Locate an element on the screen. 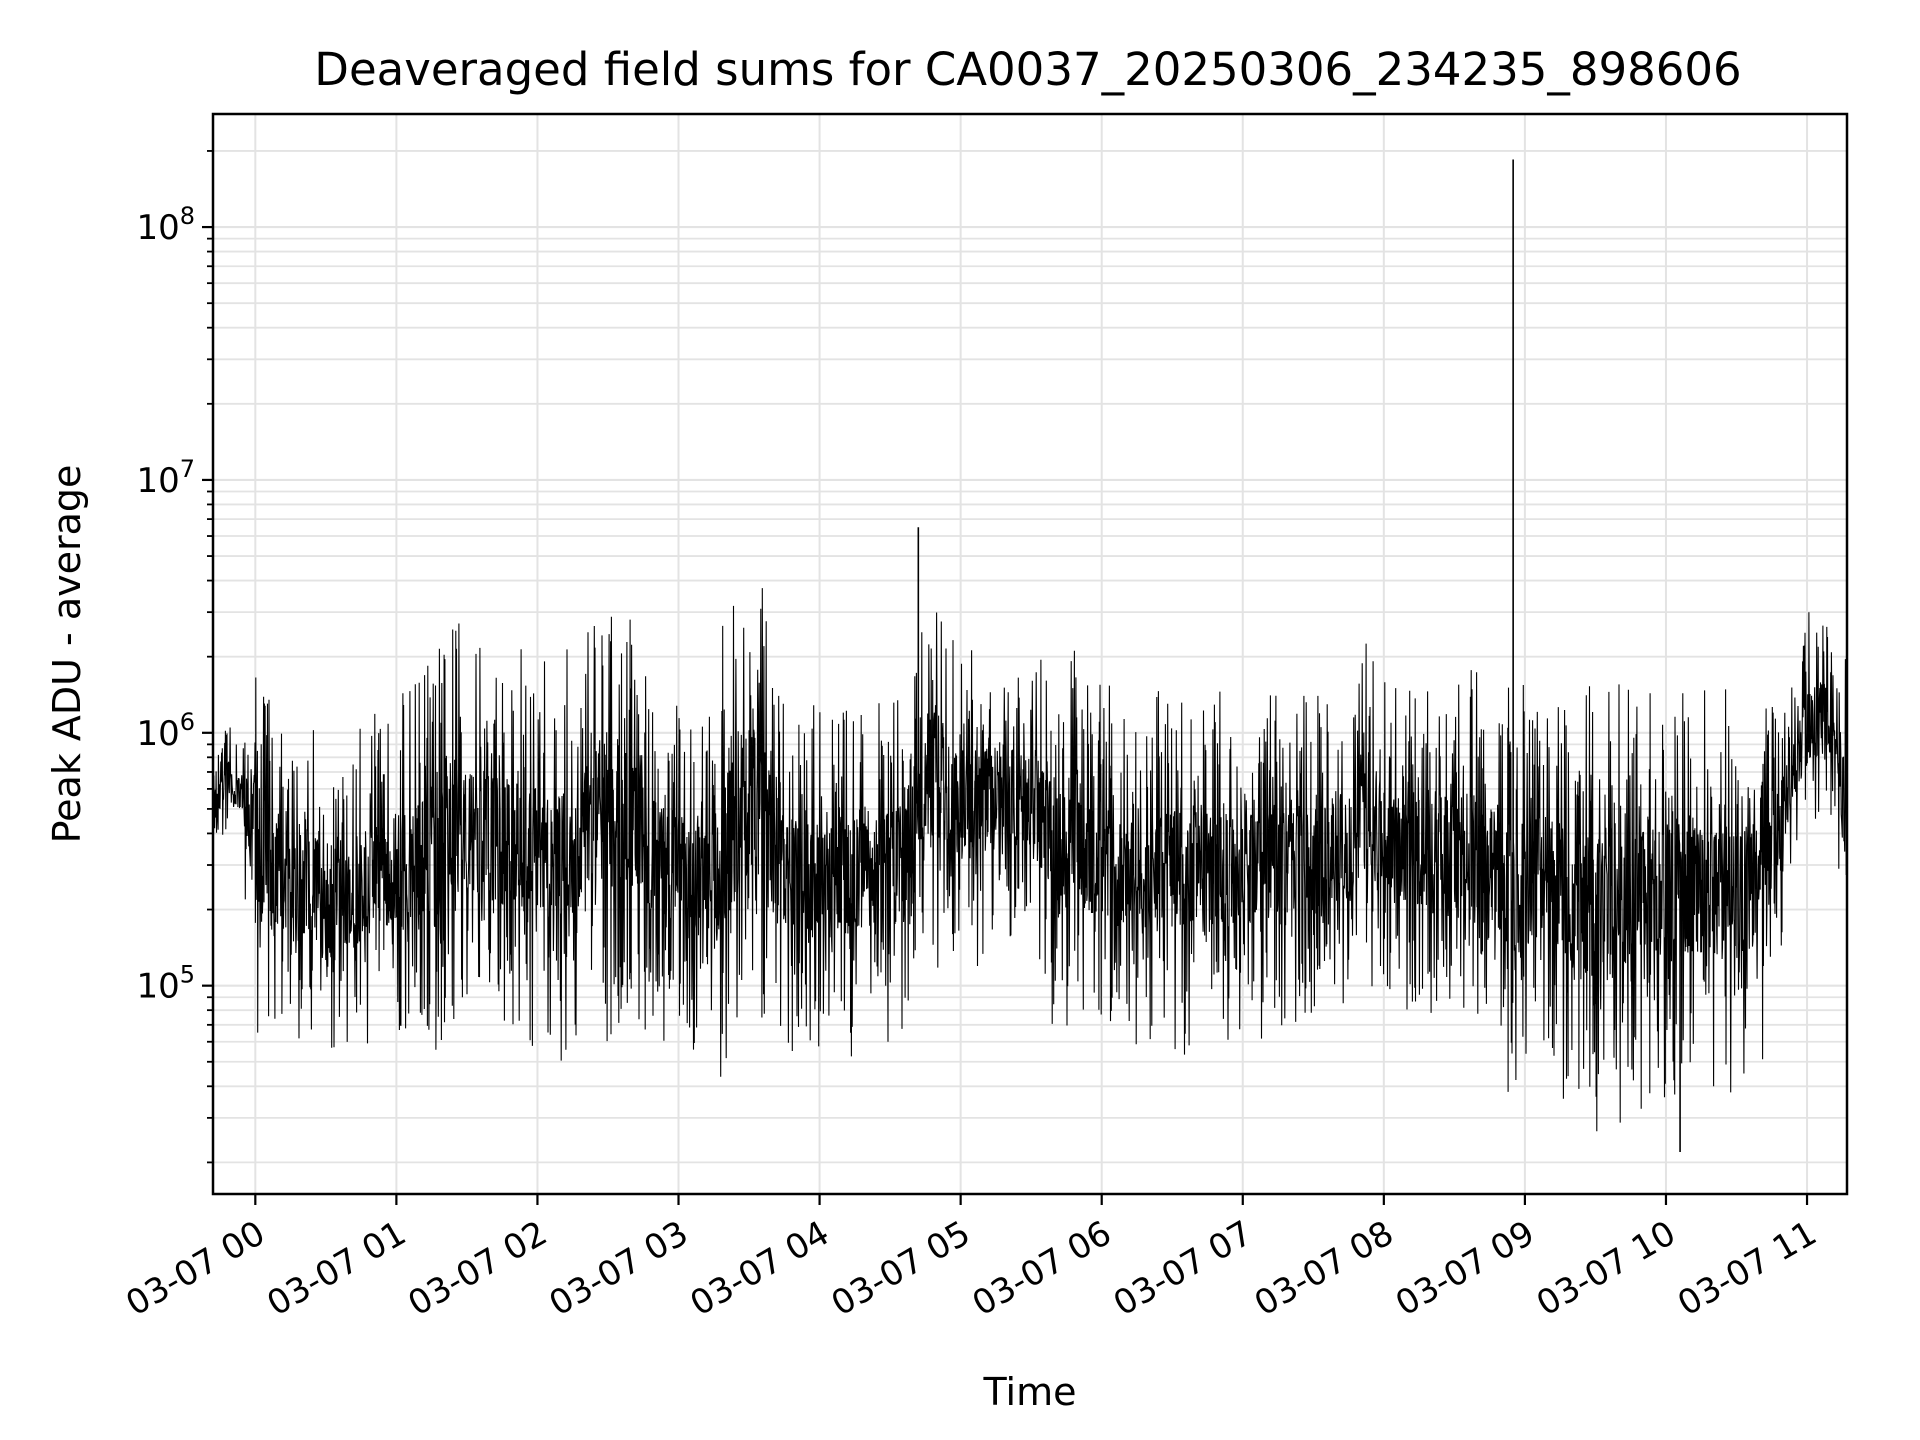 The image size is (1920, 1440). y-axis-label: Peak ADU - average is located at coordinates (67, 654).